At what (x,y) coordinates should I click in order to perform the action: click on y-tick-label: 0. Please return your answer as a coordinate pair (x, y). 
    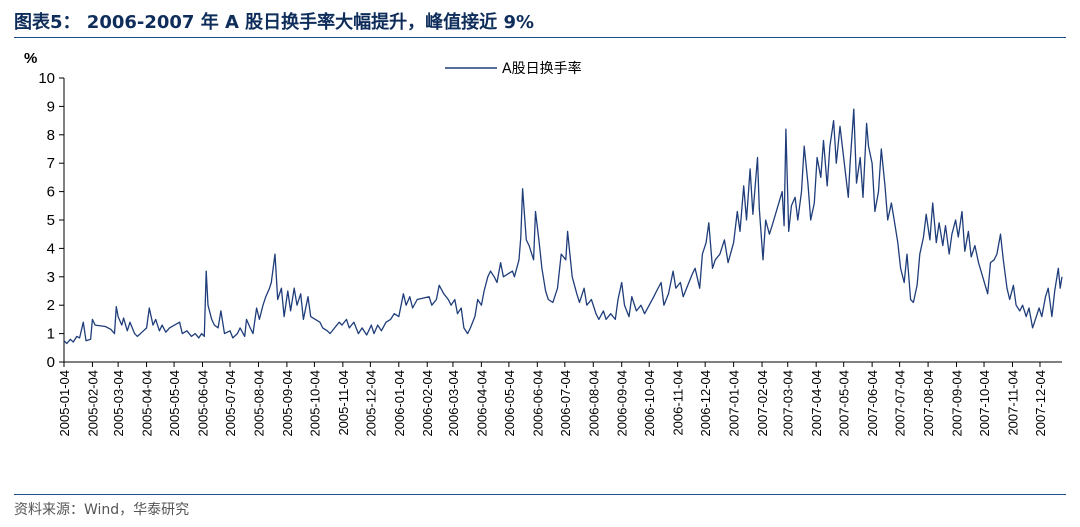
    Looking at the image, I should click on (51, 362).